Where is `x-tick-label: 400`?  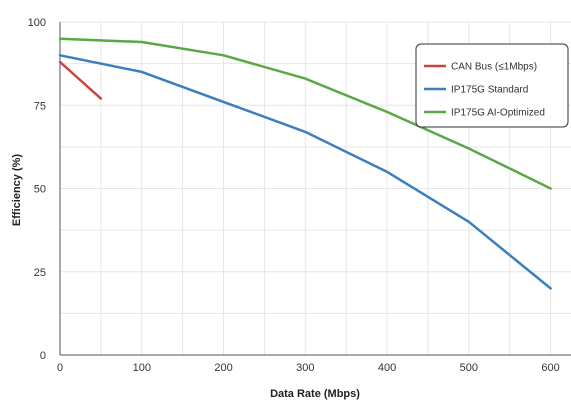 x-tick-label: 400 is located at coordinates (387, 368).